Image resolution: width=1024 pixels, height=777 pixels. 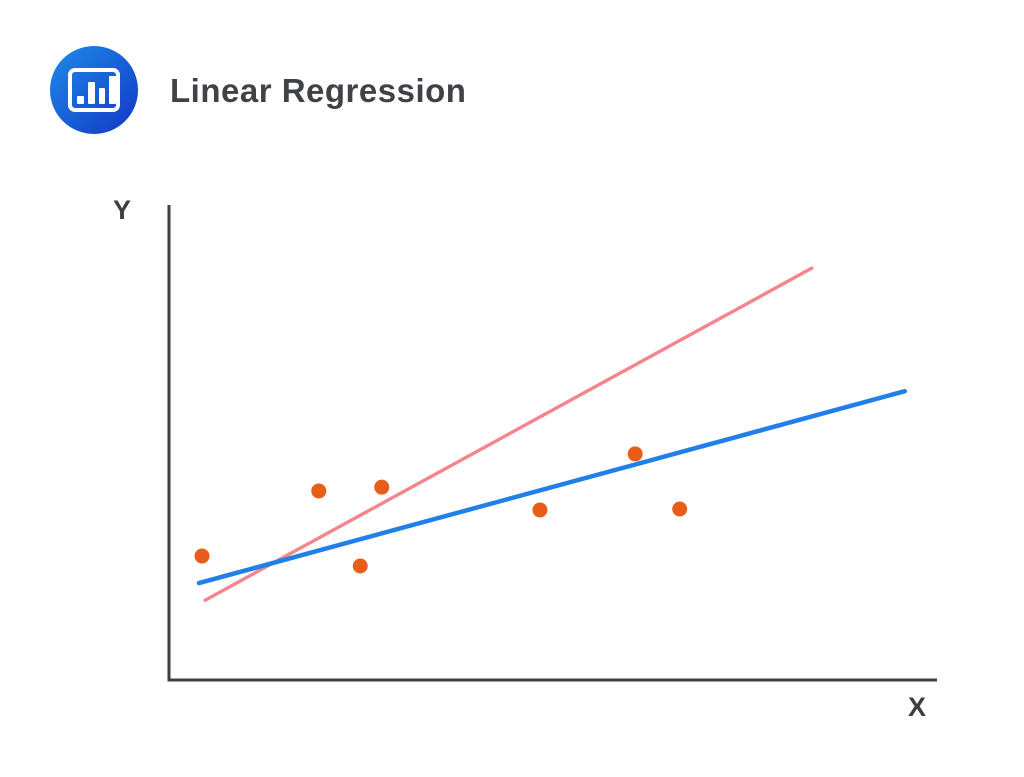 I want to click on y-axis-label: Y, so click(x=122, y=210).